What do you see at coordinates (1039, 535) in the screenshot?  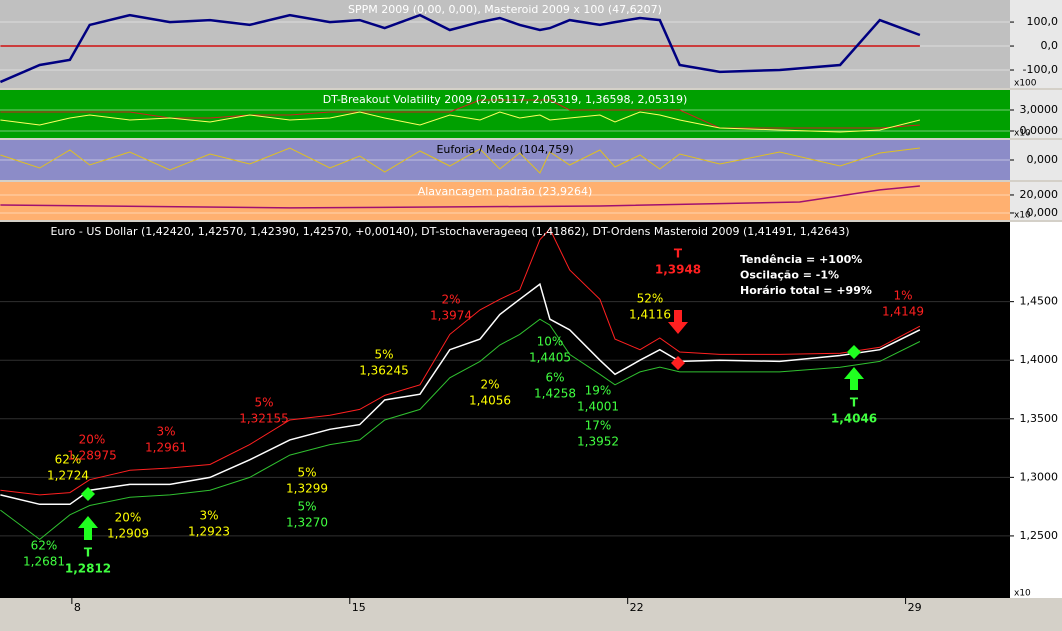 I see `y-tick-label: 1,2500` at bounding box center [1039, 535].